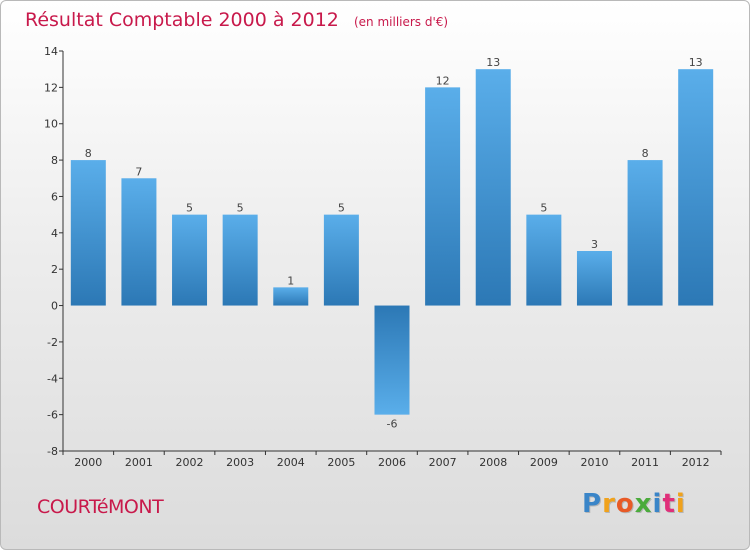  Describe the element at coordinates (443, 462) in the screenshot. I see `x-tick-label: 2007` at that location.